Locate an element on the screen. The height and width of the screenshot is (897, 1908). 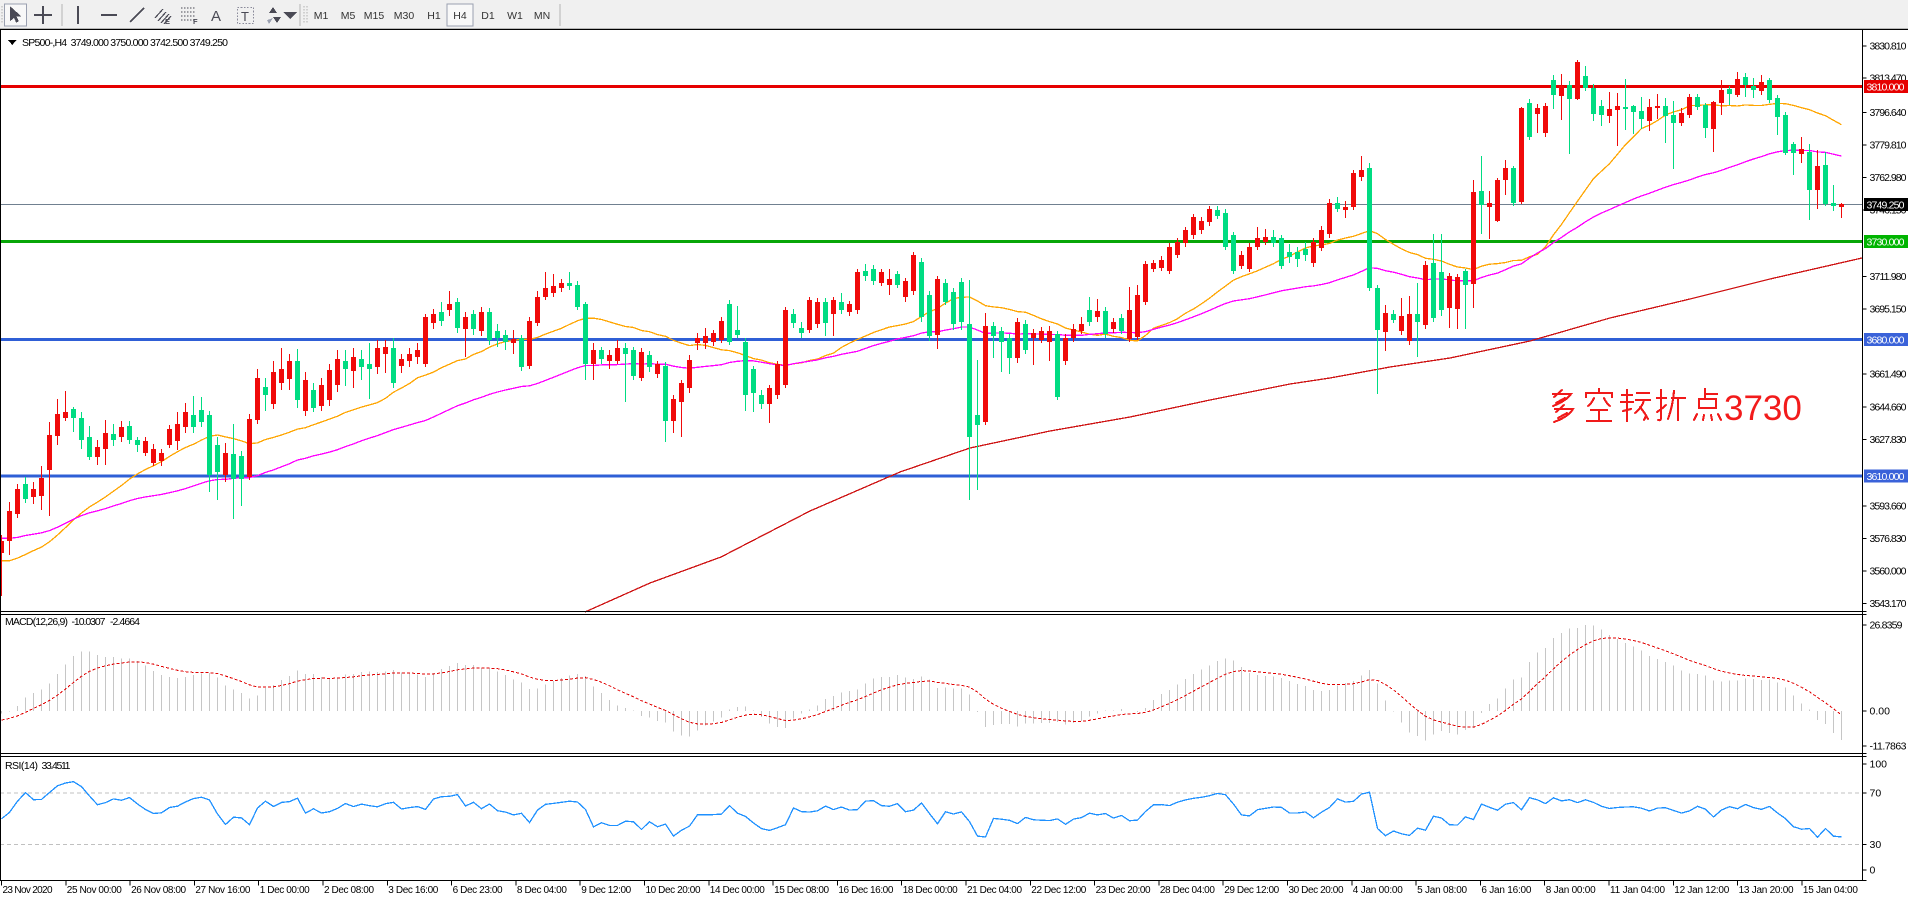
svg-text: 3762.980 is located at coordinates (1888, 178).